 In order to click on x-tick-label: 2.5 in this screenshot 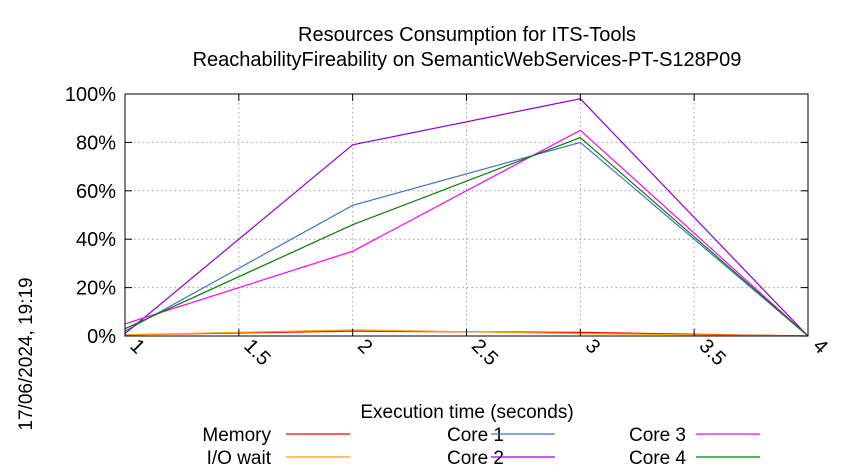, I will do `click(484, 352)`.